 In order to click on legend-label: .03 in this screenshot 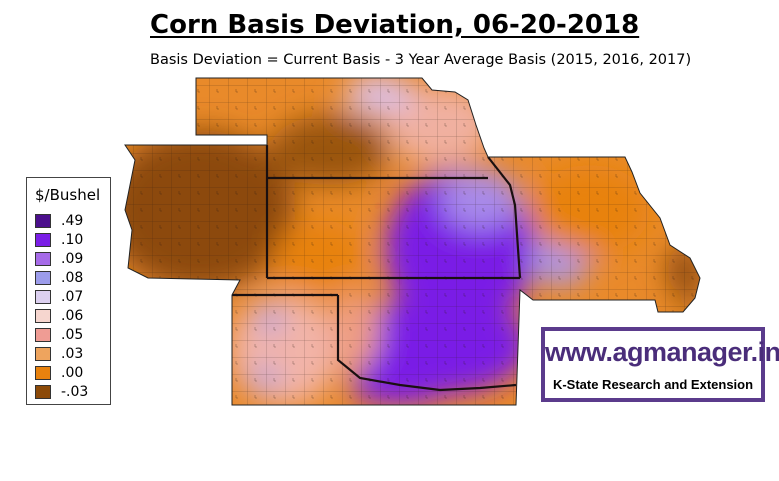, I will do `click(72, 354)`.